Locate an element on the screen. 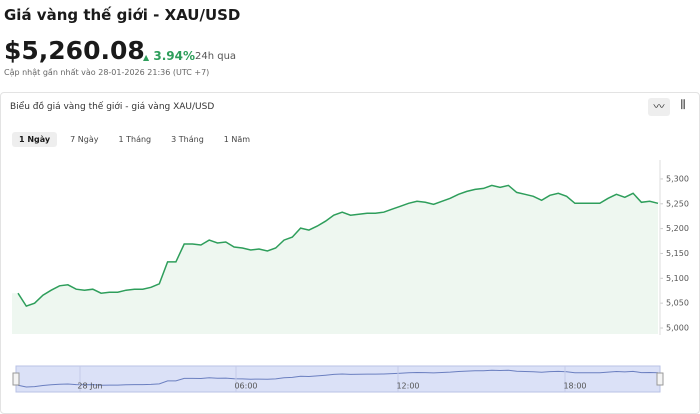 The height and width of the screenshot is (414, 700). navigator-label: 18:00 is located at coordinates (574, 386).